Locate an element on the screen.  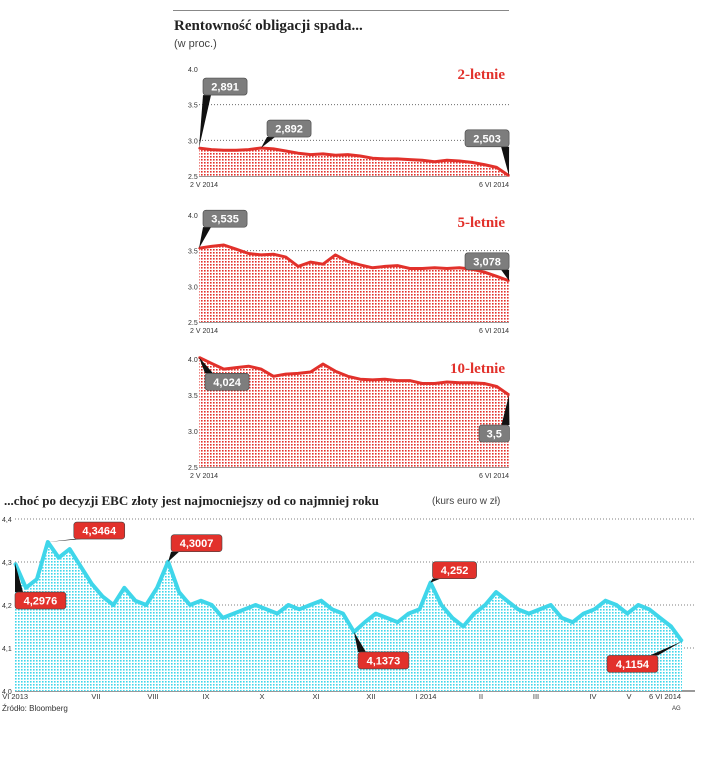
callout-label: 4,3464 is located at coordinates (99, 532).